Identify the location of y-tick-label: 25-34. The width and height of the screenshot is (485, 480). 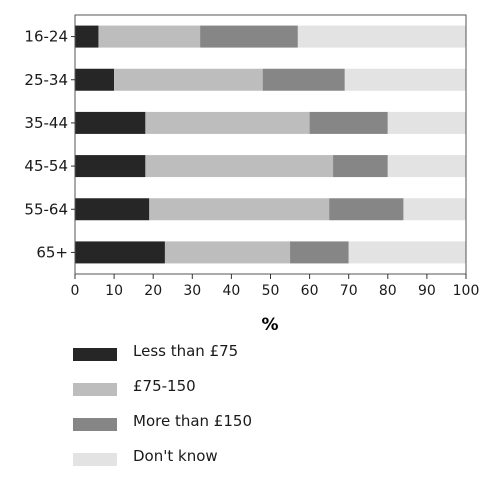
(46, 80).